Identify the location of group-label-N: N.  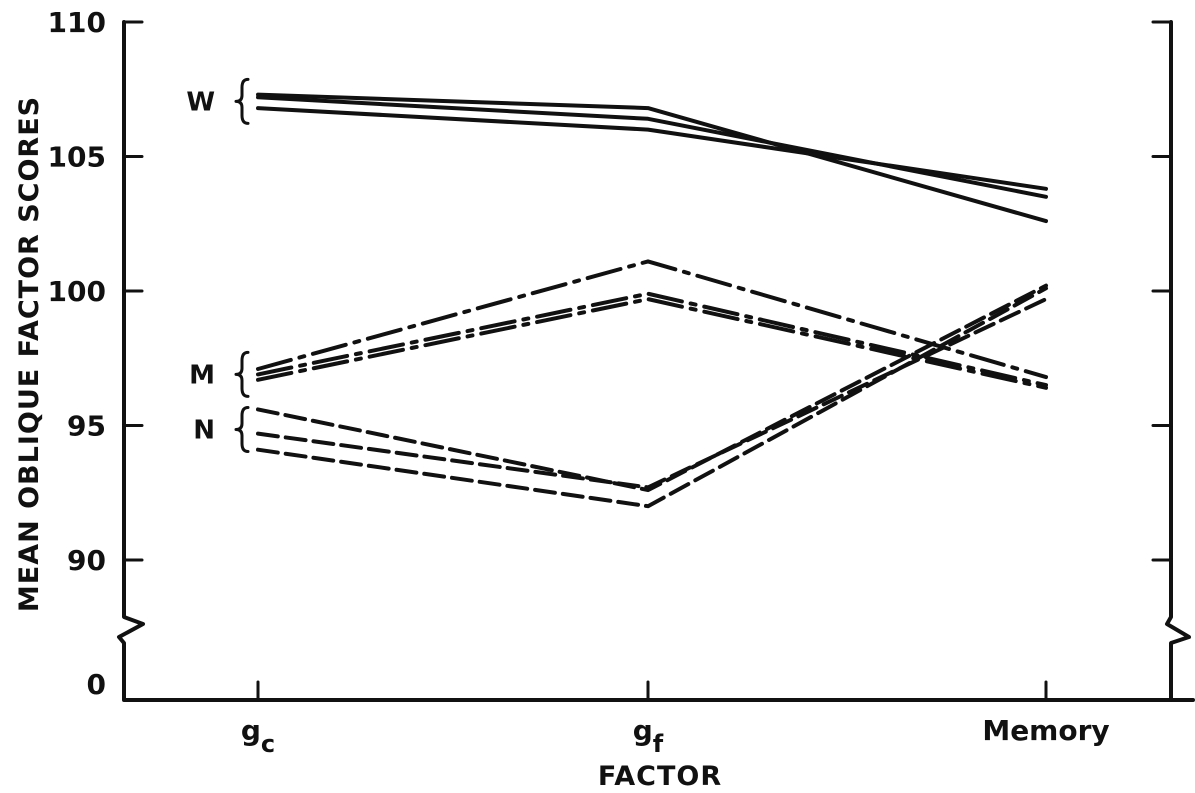
(204, 431).